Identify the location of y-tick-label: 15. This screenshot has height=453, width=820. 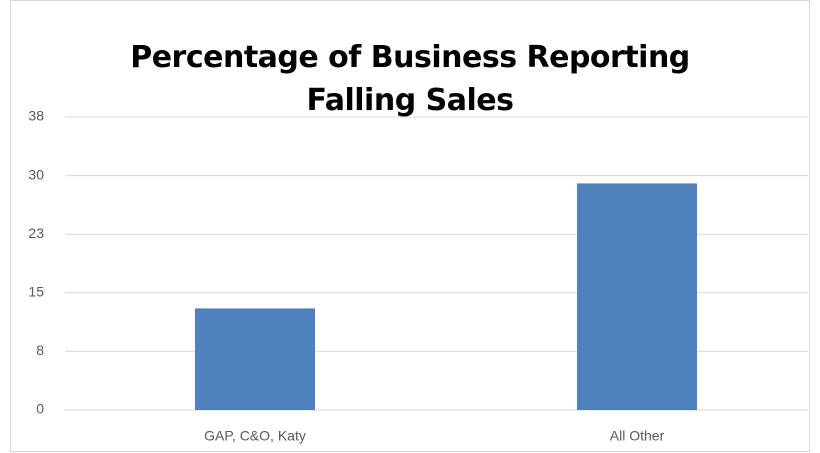
(36, 292).